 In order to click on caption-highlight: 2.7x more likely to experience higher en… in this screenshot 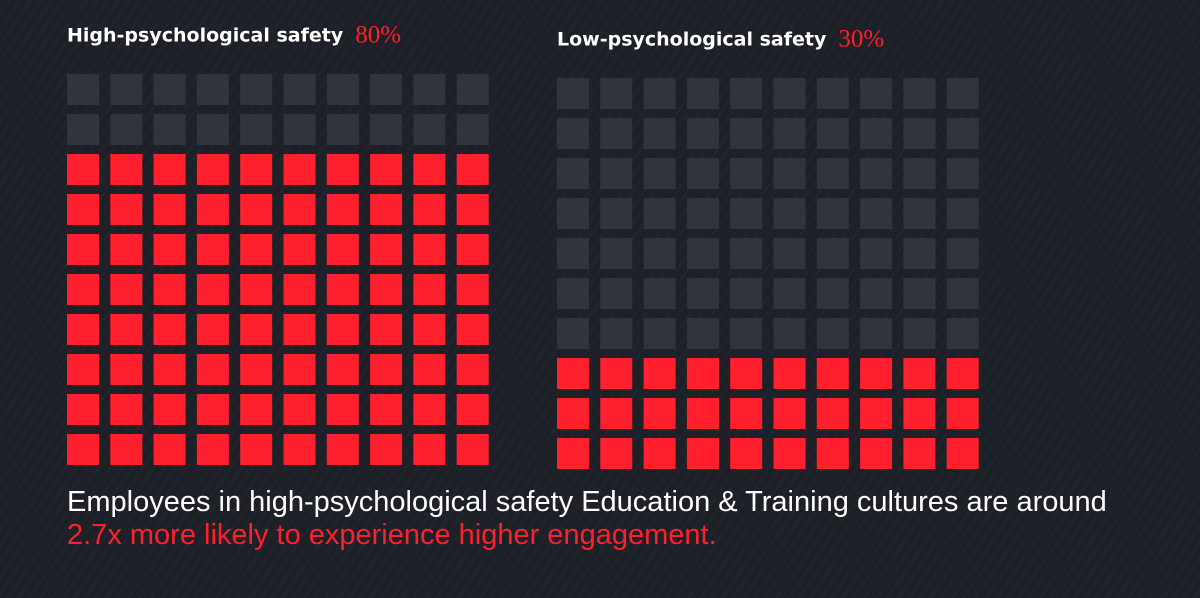, I will do `click(392, 535)`.